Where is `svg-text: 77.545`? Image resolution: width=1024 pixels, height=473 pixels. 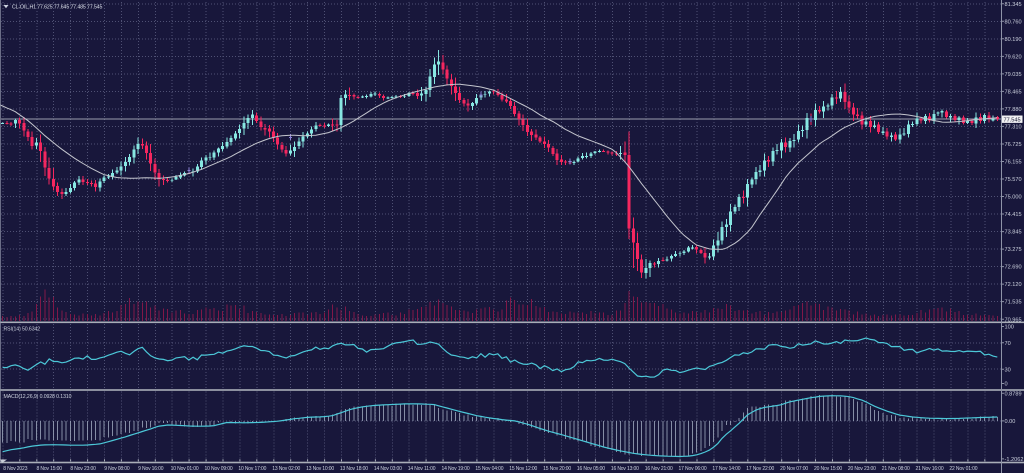
svg-text: 77.545 is located at coordinates (1012, 121).